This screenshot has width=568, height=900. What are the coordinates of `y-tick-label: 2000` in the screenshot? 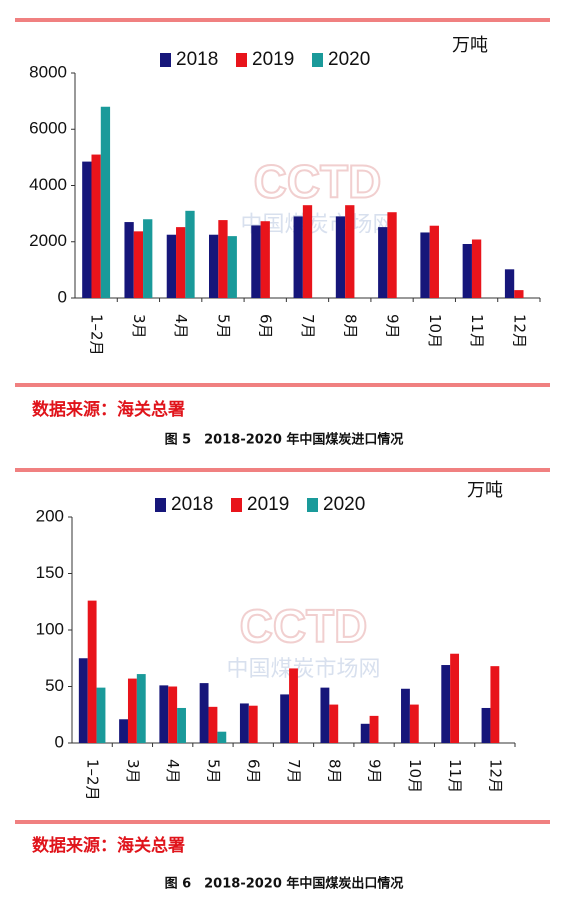 It's located at (48, 240).